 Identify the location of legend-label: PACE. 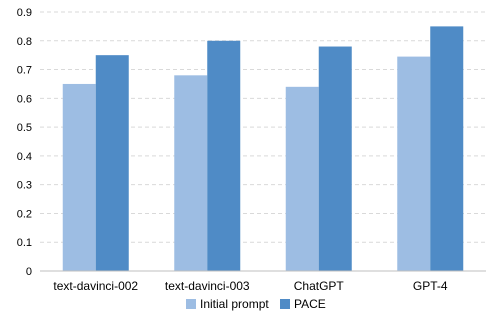
(310, 304).